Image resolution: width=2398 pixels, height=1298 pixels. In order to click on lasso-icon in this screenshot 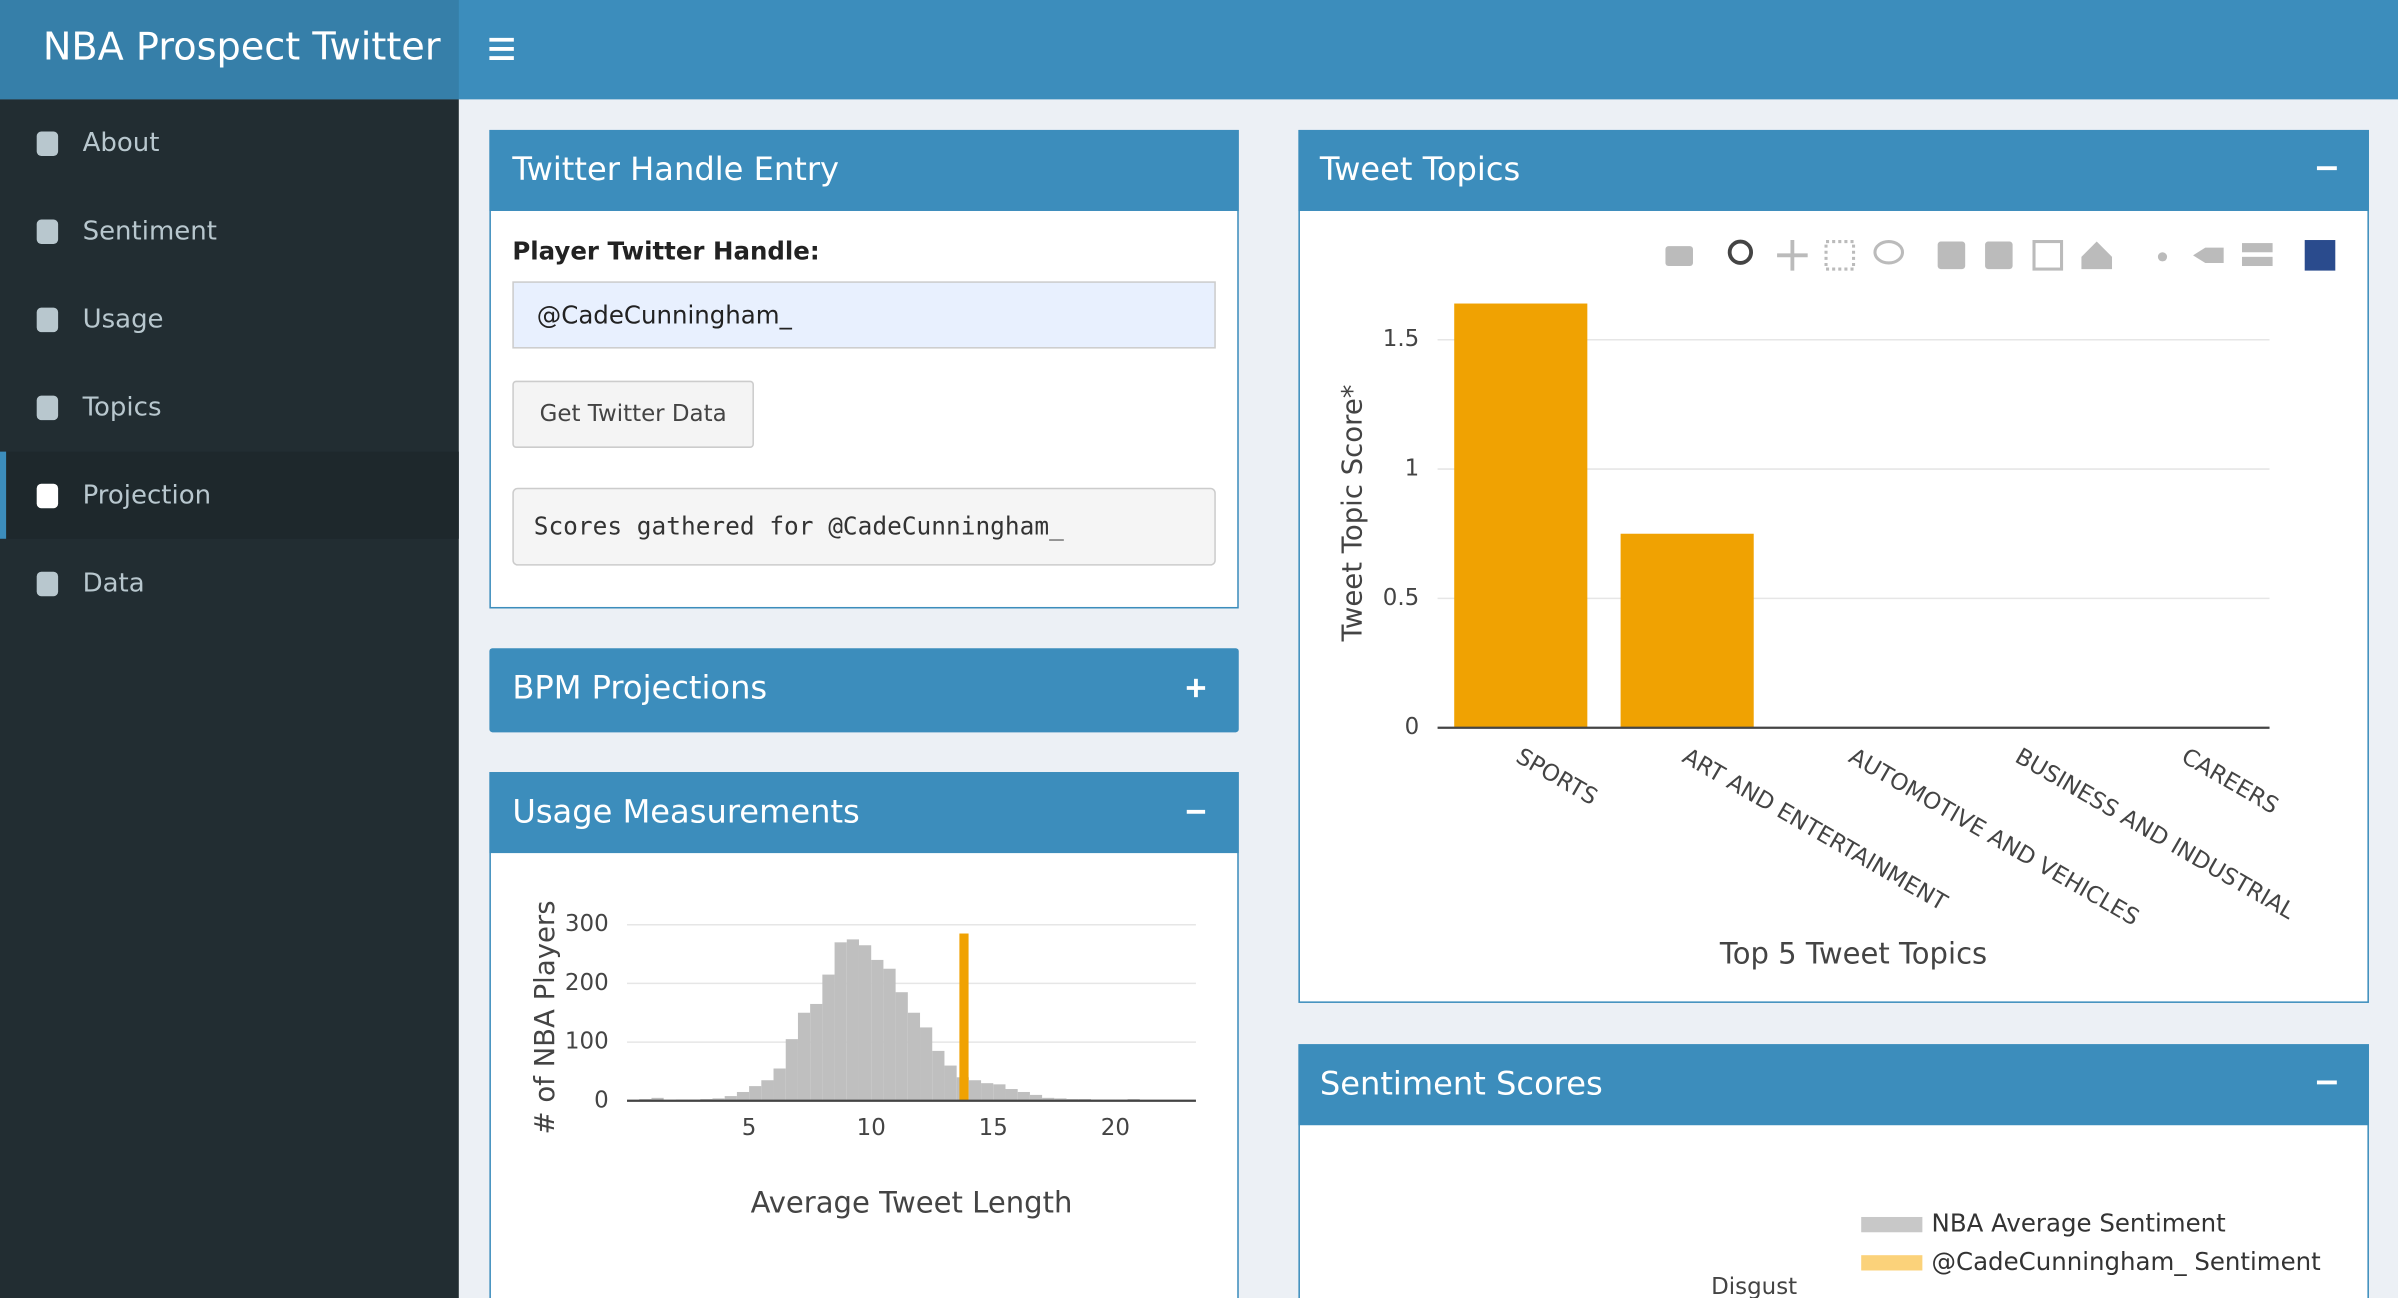, I will do `click(1889, 252)`.